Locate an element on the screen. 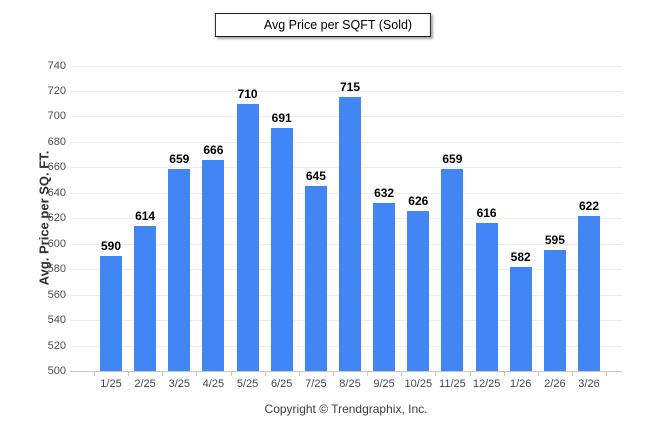 The image size is (646, 434). x-tick-label: 7/25 is located at coordinates (316, 384).